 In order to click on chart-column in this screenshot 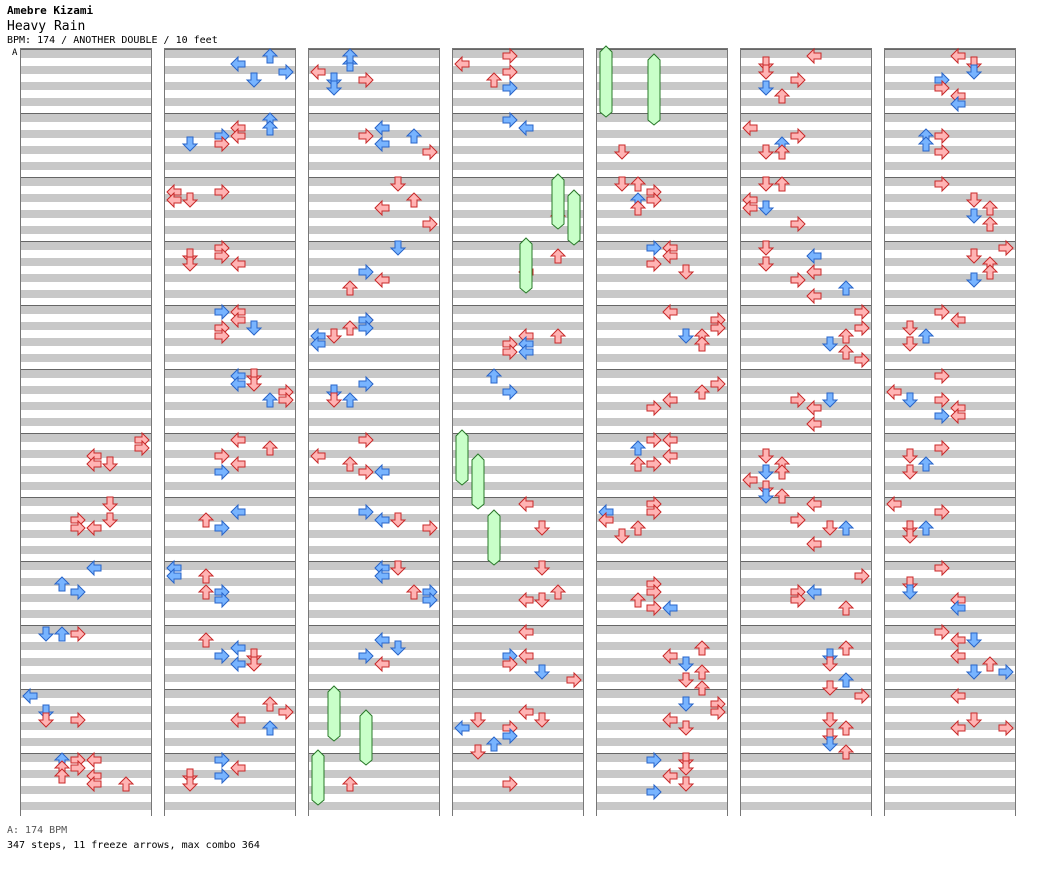, I will do `click(806, 432)`.